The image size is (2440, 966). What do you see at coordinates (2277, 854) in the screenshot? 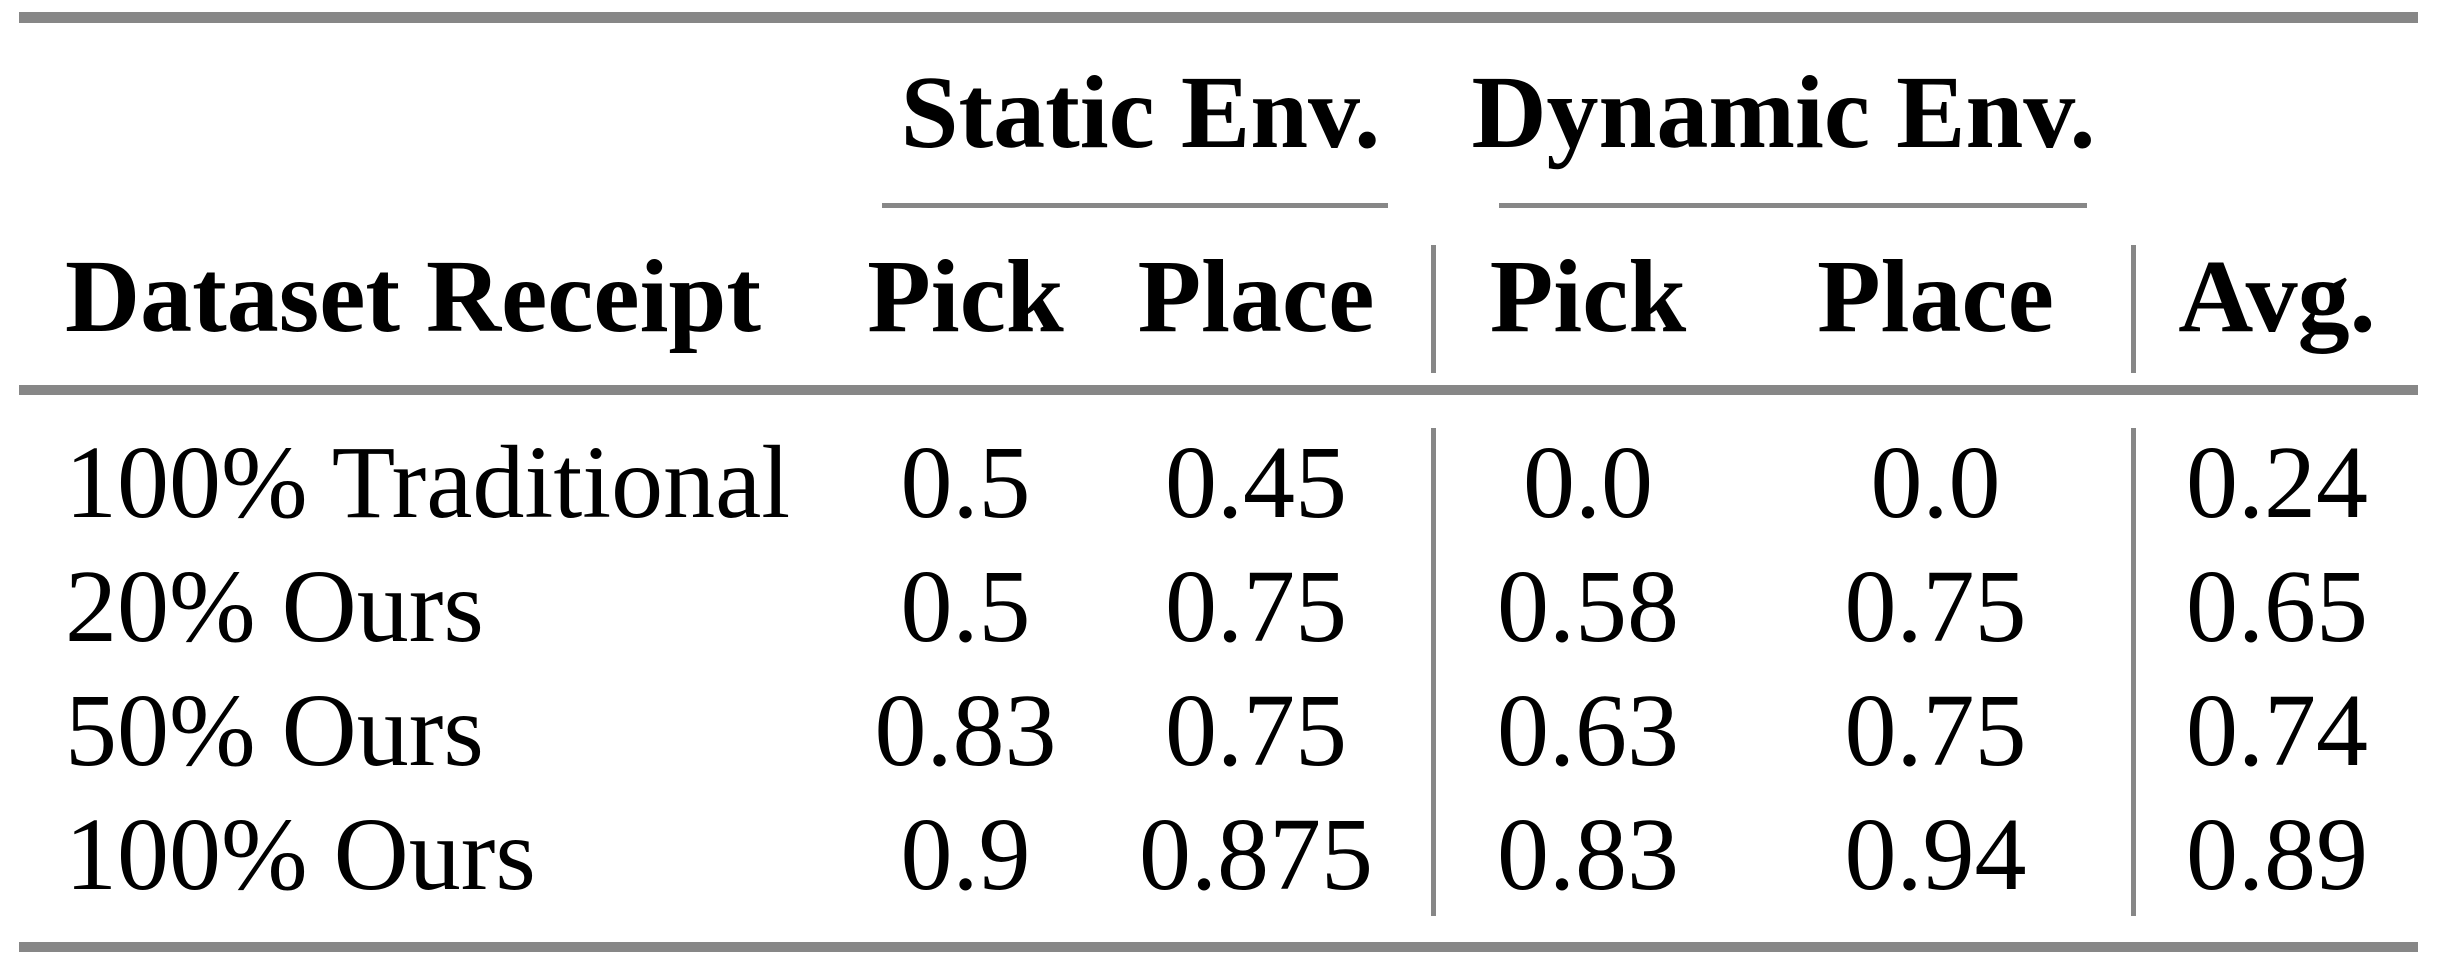
I see `value-avg: 0.89` at bounding box center [2277, 854].